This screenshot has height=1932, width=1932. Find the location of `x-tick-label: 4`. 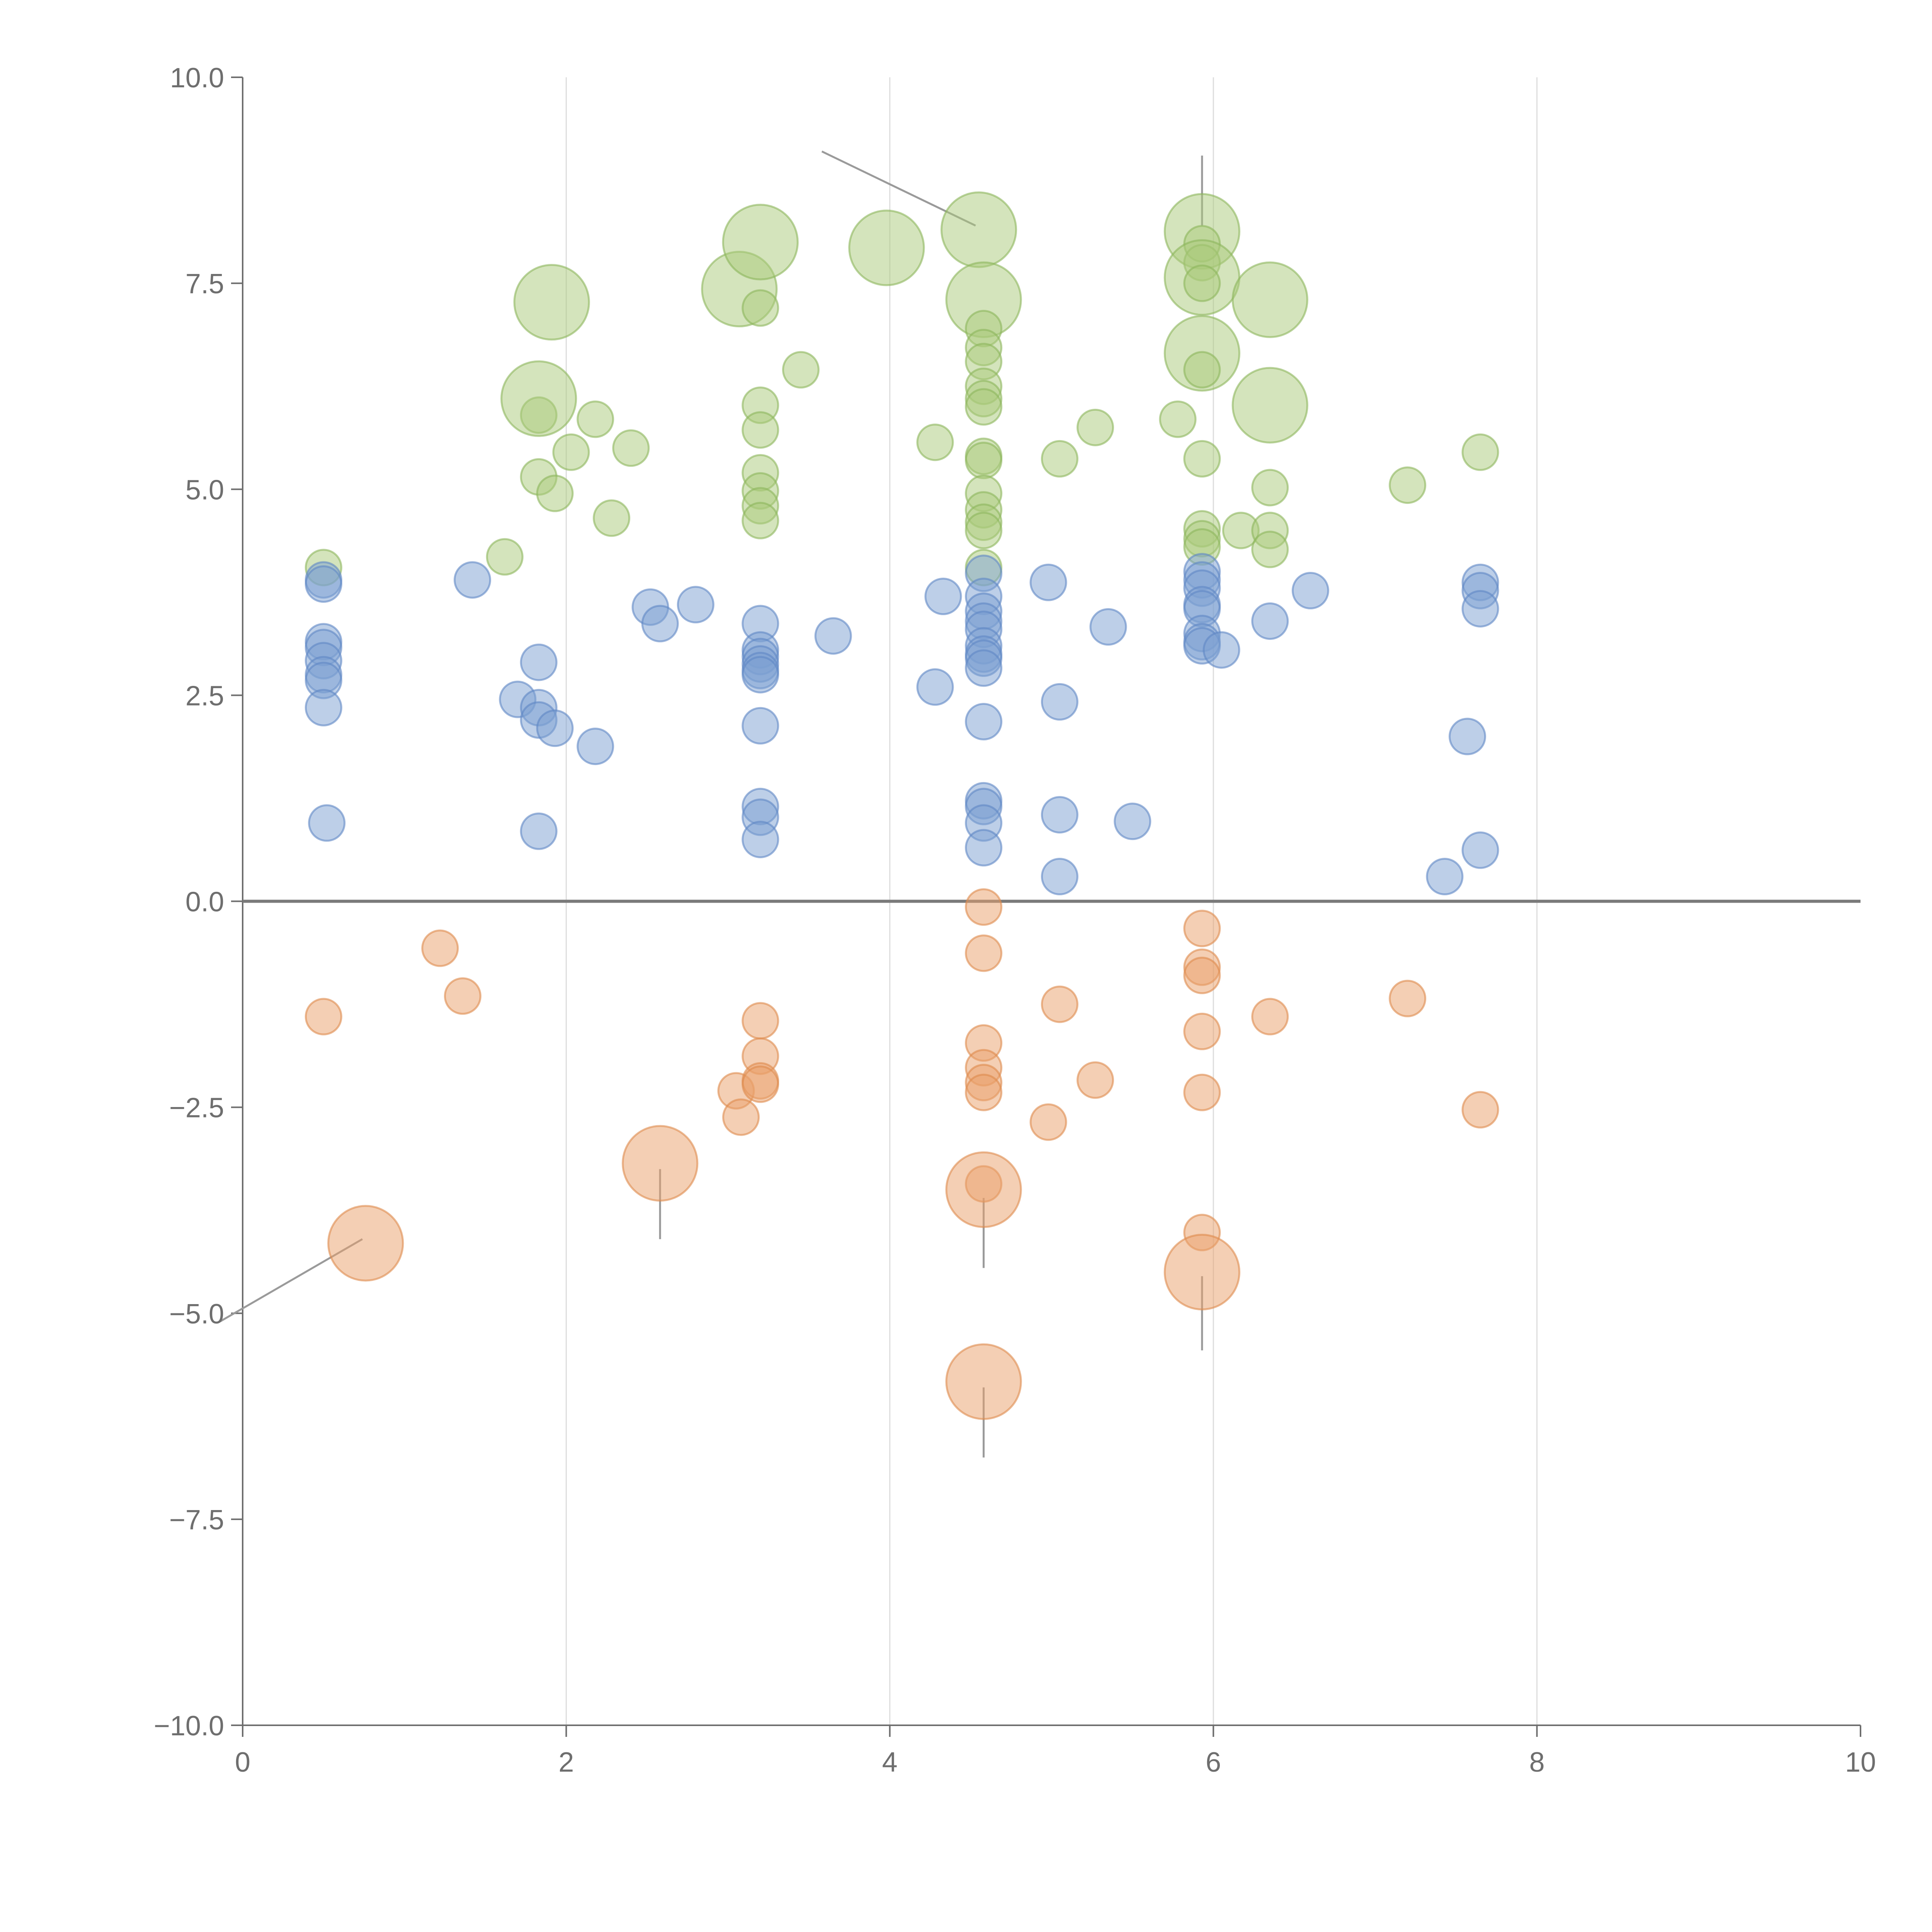

x-tick-label: 4 is located at coordinates (890, 1763).